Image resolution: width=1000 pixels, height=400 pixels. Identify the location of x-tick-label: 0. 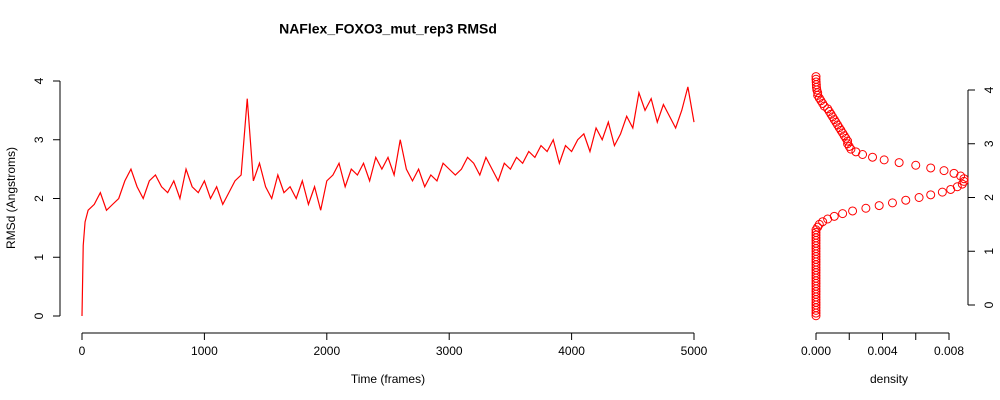
(82, 351).